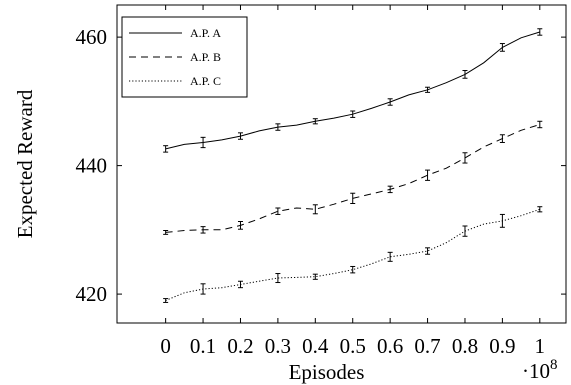 The image size is (571, 385). What do you see at coordinates (502, 346) in the screenshot?
I see `x-tick-label: 0.9` at bounding box center [502, 346].